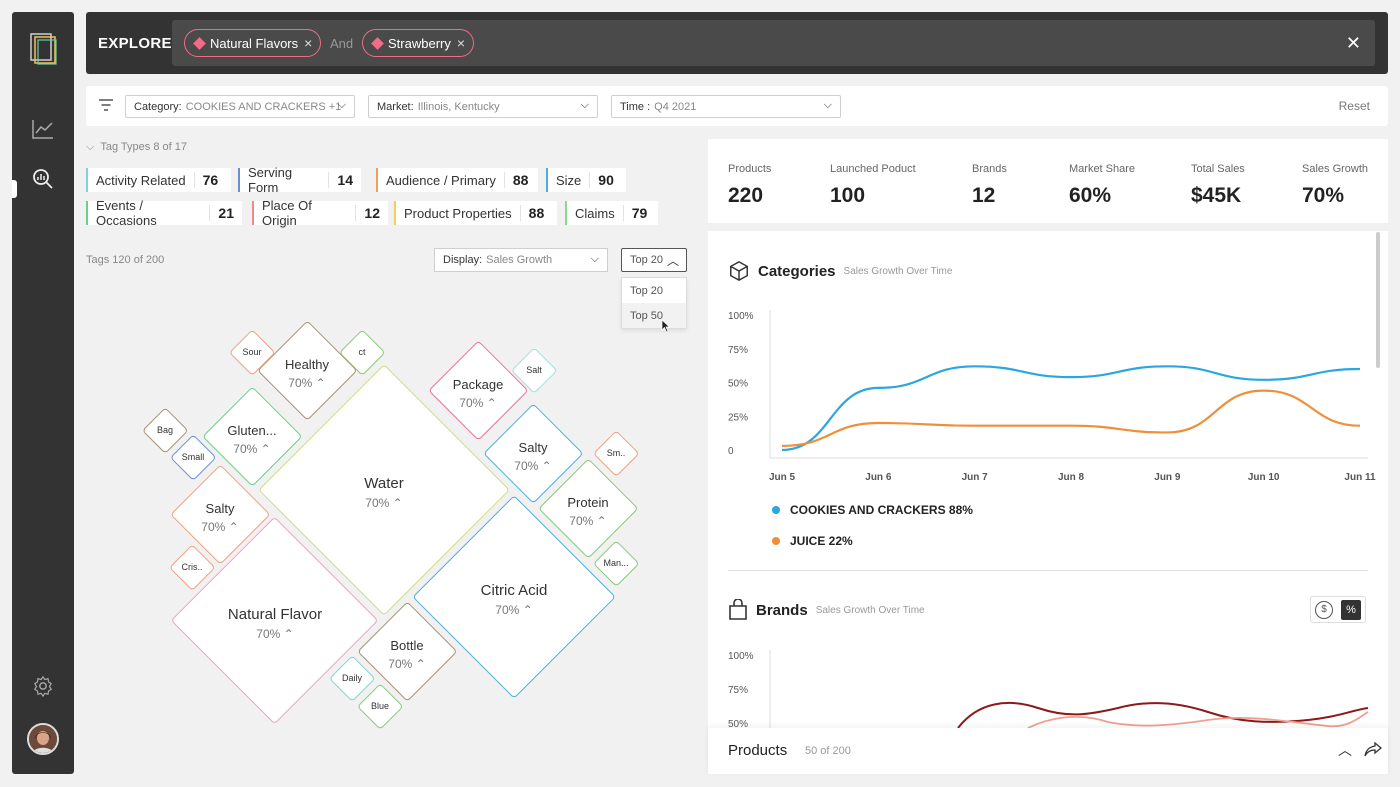 The image size is (1400, 787). What do you see at coordinates (475, 213) in the screenshot?
I see `tag-type-product-properties: Product Properties 88` at bounding box center [475, 213].